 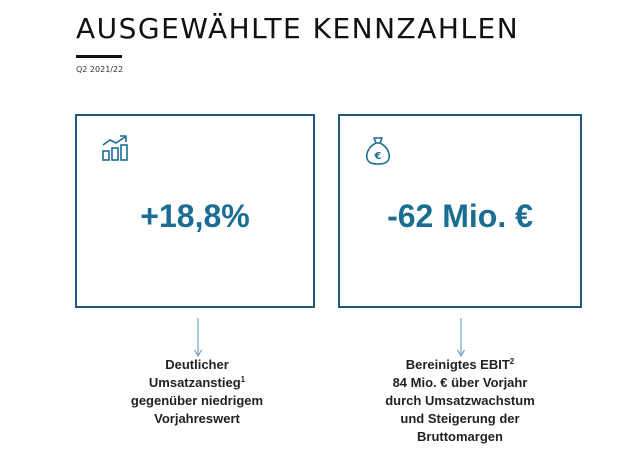 I want to click on money-bag-euro-icon: €, so click(x=378, y=152).